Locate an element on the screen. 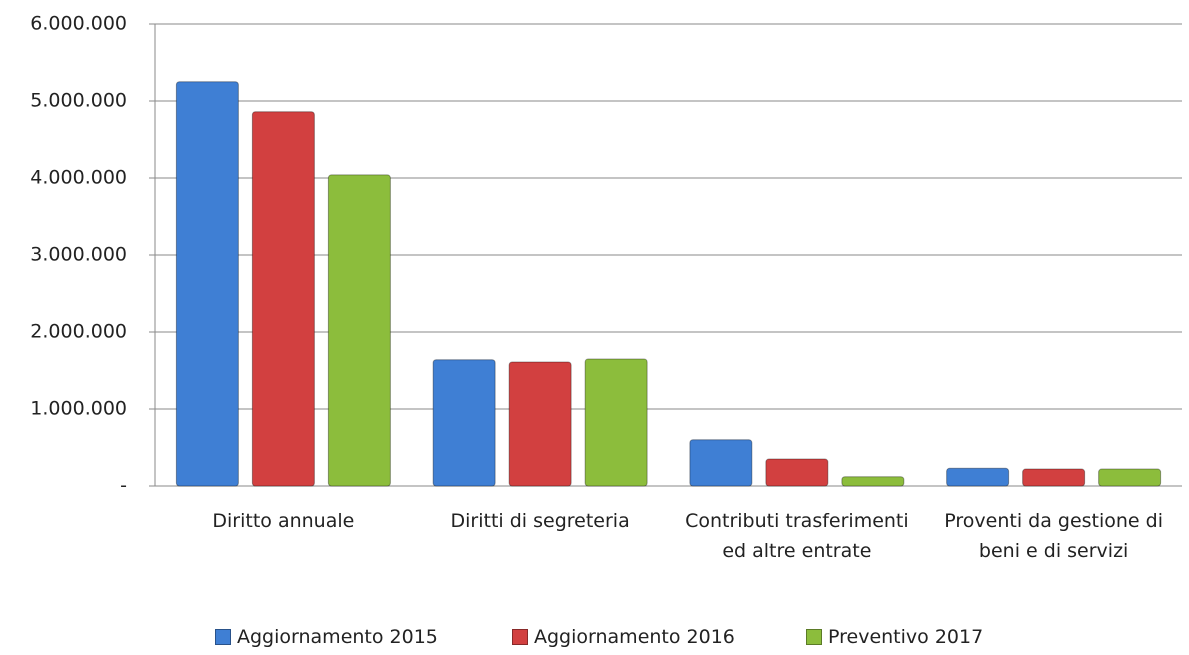 This screenshot has width=1189, height=655. legend-label: Aggiornamento 2015 is located at coordinates (337, 637).